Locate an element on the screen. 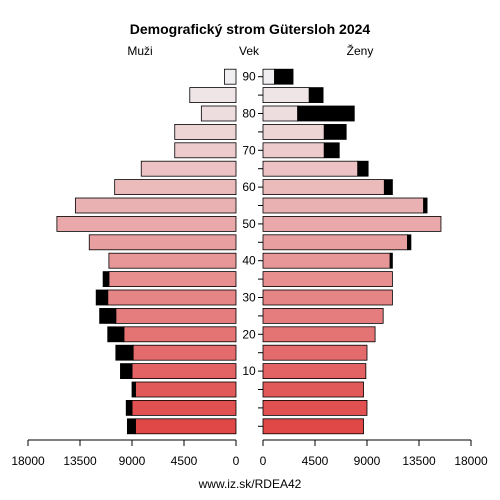 The height and width of the screenshot is (500, 500). age-axis-label: Vek is located at coordinates (249, 51).